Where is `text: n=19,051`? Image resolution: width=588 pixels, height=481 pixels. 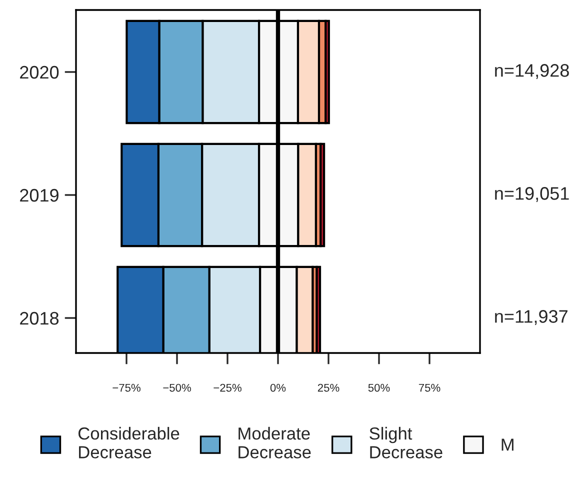 text: n=19,051 is located at coordinates (532, 194).